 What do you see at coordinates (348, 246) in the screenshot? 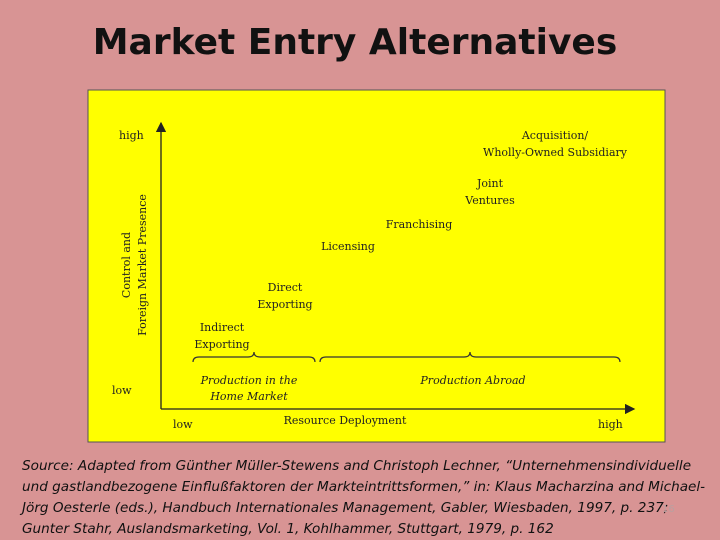
I see `entry-alternative: Licensing` at bounding box center [348, 246].